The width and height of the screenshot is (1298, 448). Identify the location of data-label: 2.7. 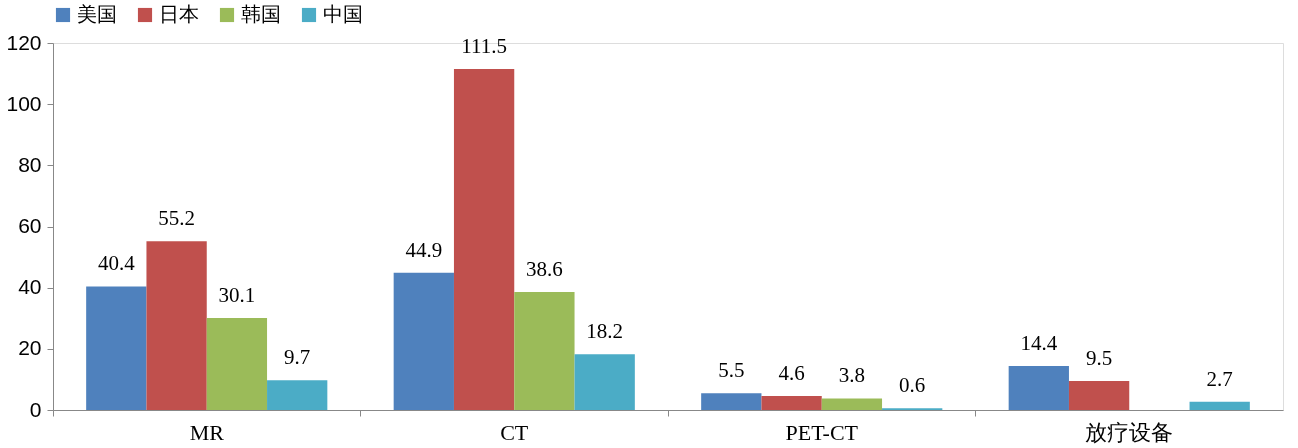
(1219, 378).